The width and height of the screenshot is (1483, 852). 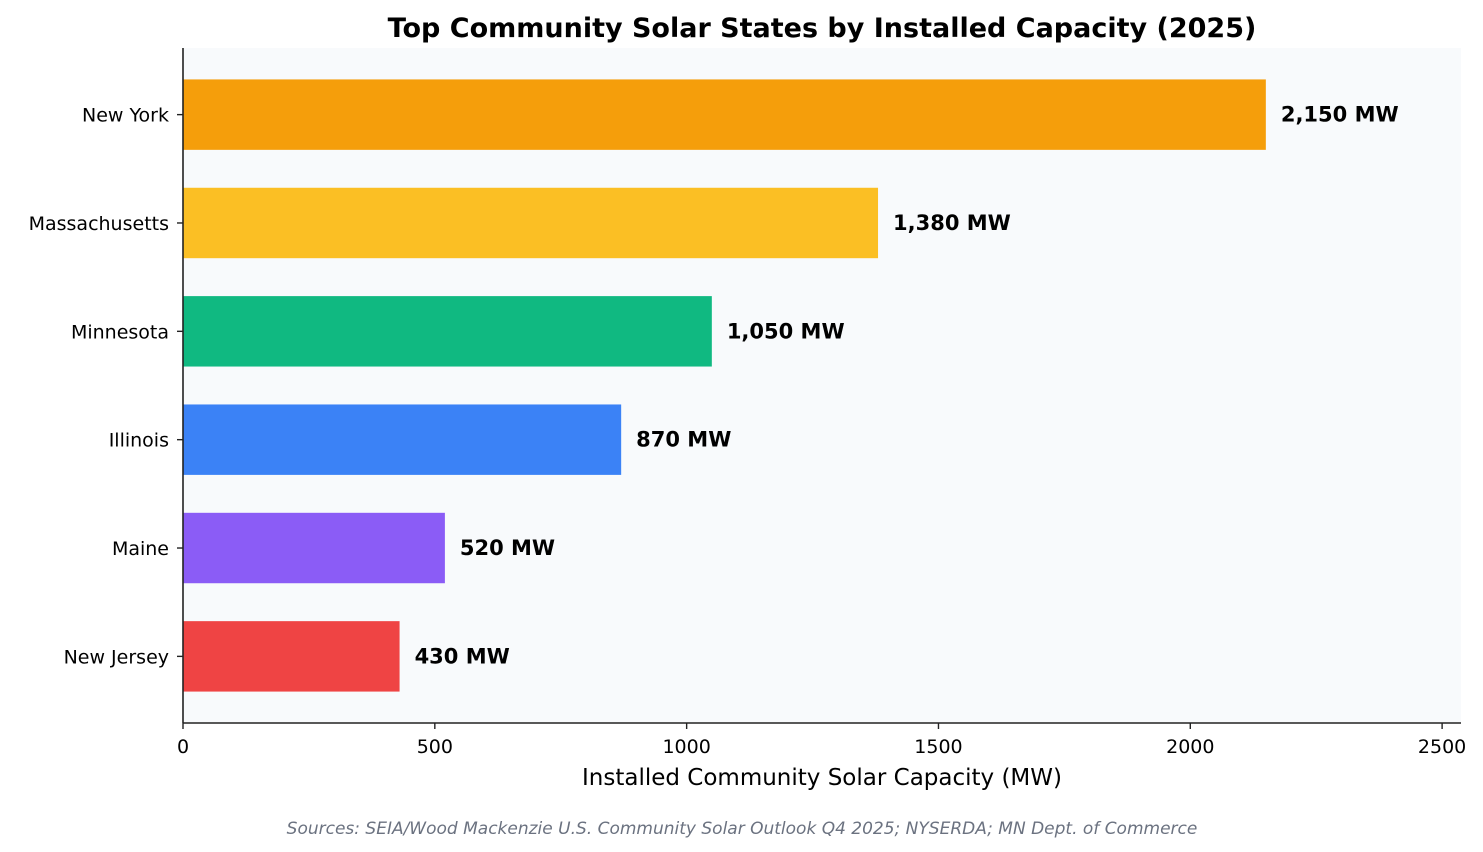 I want to click on x-tick-label: 2500, so click(x=1442, y=747).